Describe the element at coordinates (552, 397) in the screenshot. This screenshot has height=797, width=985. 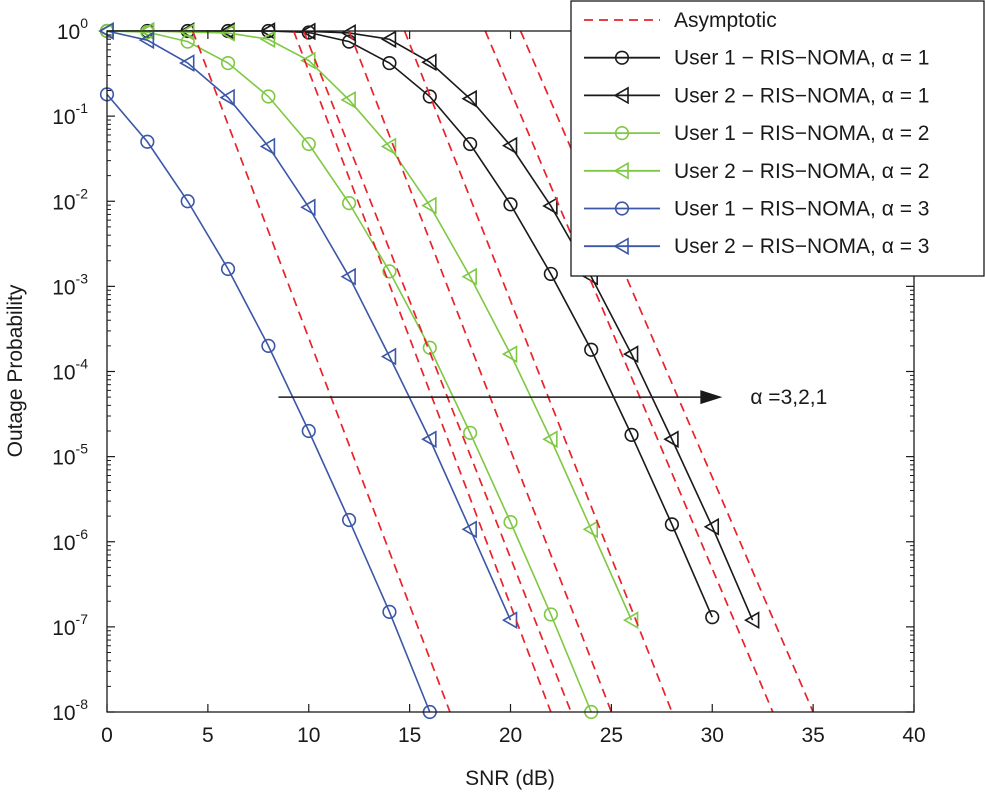
I see `alpha-annotation: α =3,2,1` at that location.